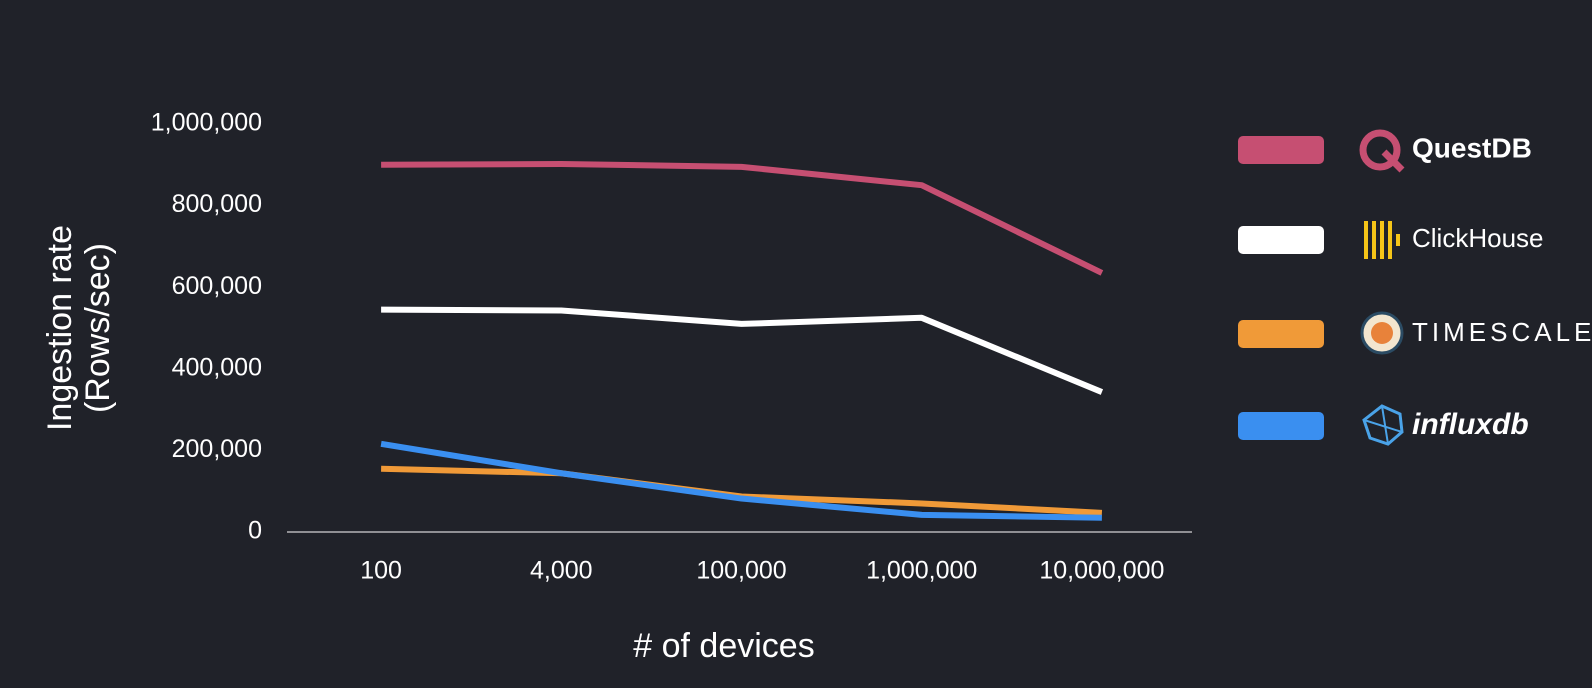 The image size is (1592, 688). Describe the element at coordinates (206, 123) in the screenshot. I see `y-tick-label: 1,000,000` at that location.